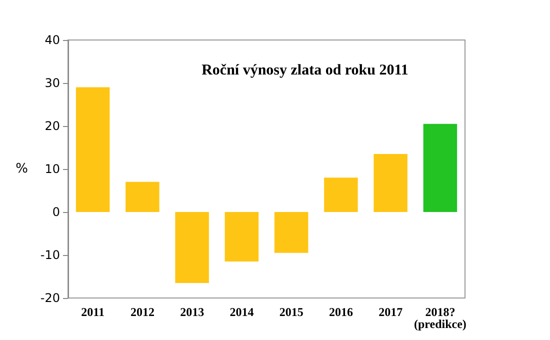 Image resolution: width=550 pixels, height=340 pixels. What do you see at coordinates (52, 126) in the screenshot?
I see `y-tick-label: 20` at bounding box center [52, 126].